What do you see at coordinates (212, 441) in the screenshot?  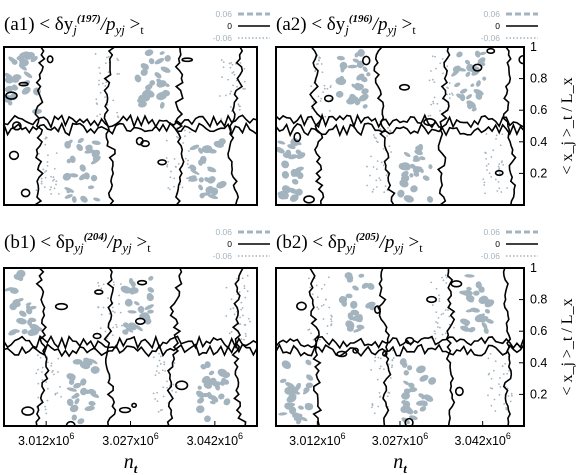 I see `x-tick-mantissa: 3.042x10` at bounding box center [212, 441].